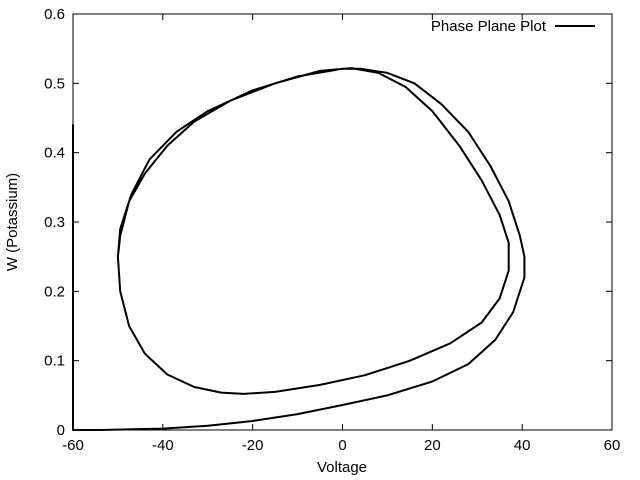 The width and height of the screenshot is (640, 480). I want to click on x-tick-label: 60, so click(612, 445).